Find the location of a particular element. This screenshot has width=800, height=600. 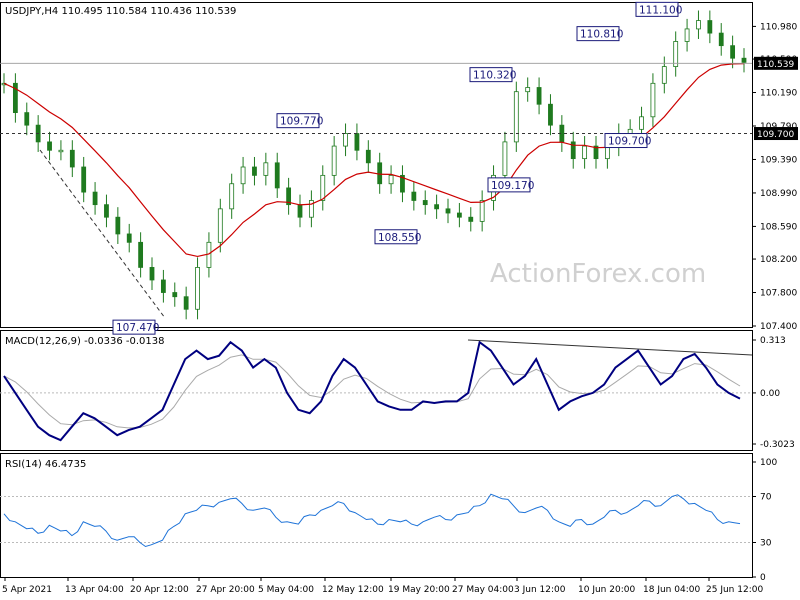

current-price-badge: 110.539 is located at coordinates (776, 63).